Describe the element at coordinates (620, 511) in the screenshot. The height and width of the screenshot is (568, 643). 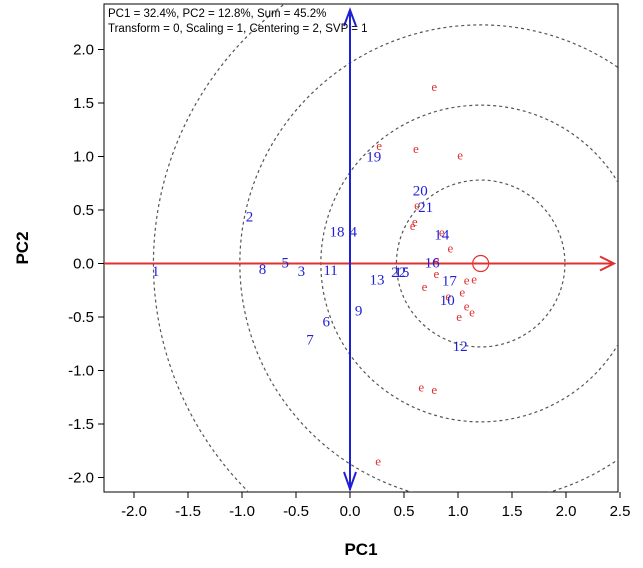
I see `x-tick-label: 2.5` at that location.